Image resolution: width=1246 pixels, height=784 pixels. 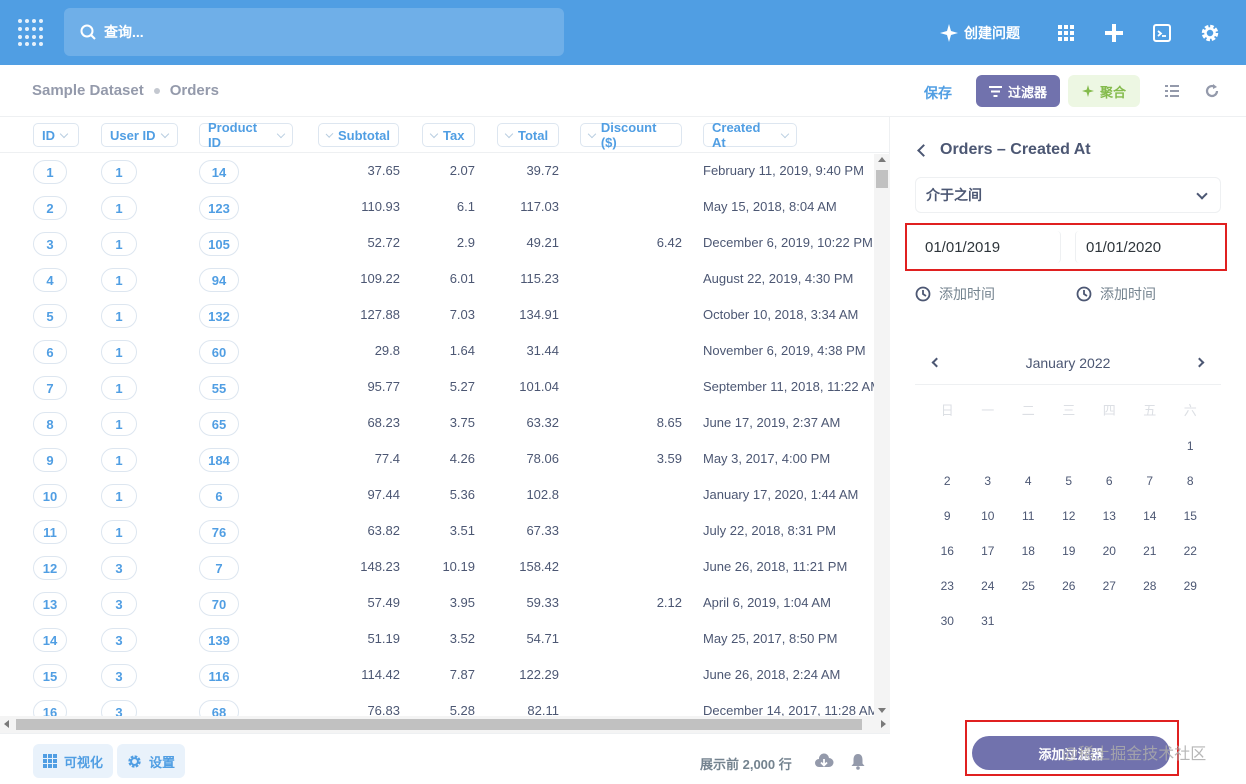 I want to click on calendar-day: 8, so click(x=1190, y=481).